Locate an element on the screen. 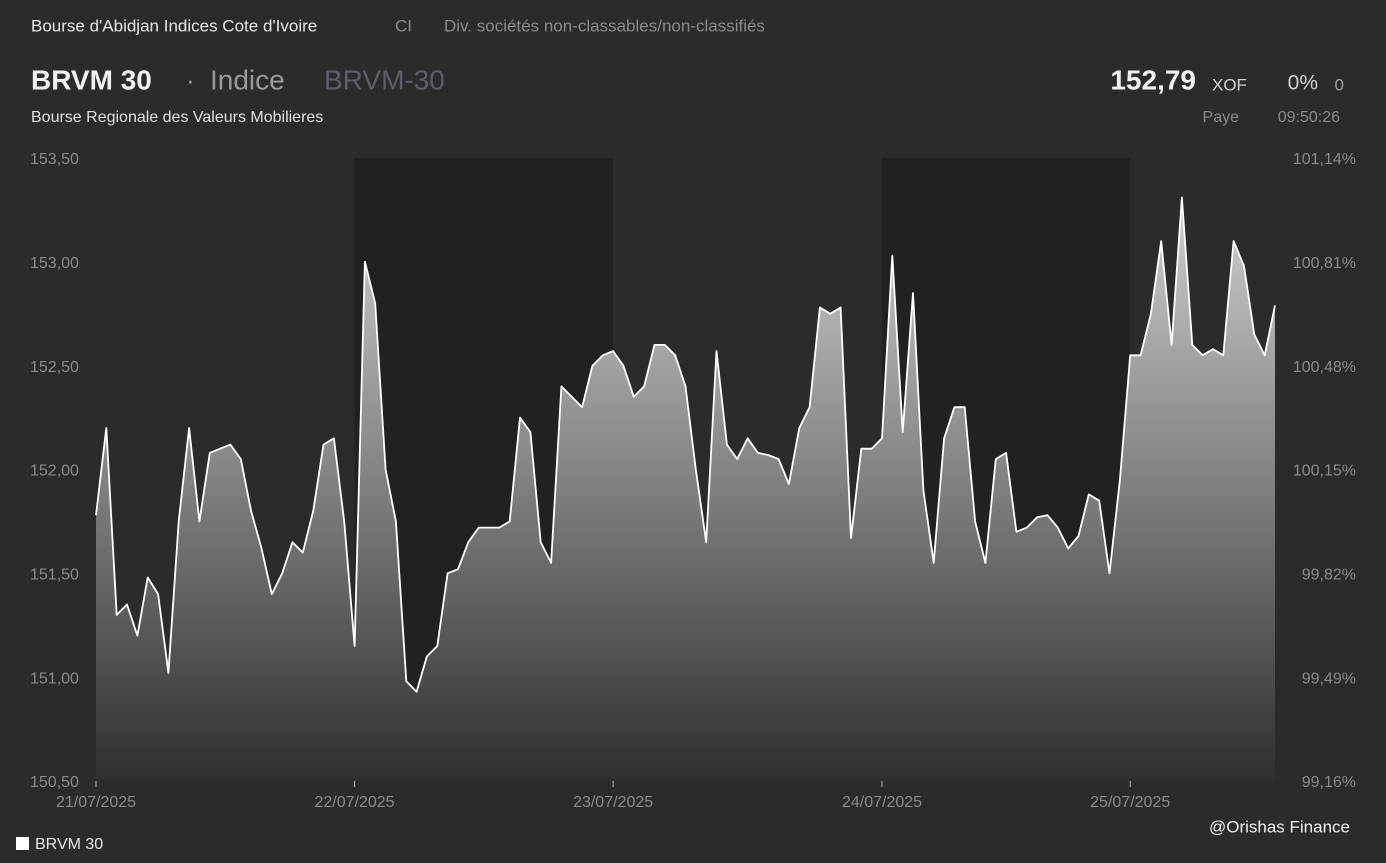  legend-label: BRVM 30 is located at coordinates (69, 844).